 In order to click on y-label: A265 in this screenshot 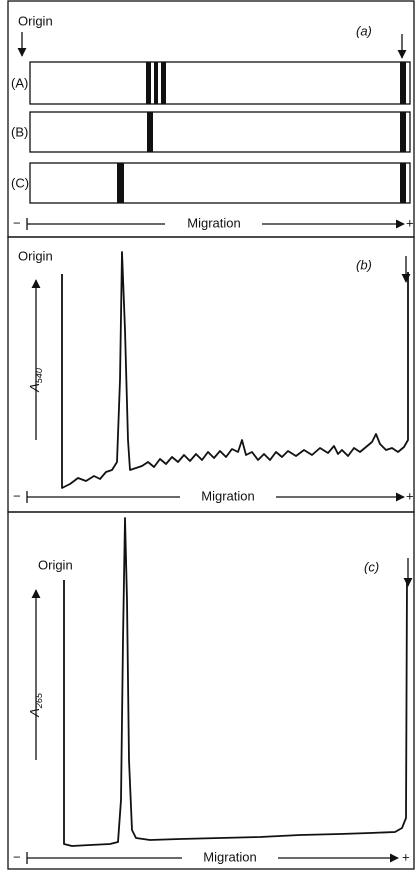, I will do `click(35, 705)`.